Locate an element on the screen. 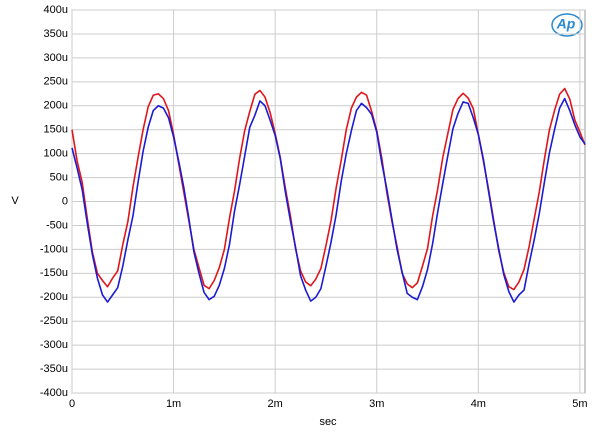  y-axis-label: V is located at coordinates (15, 201).